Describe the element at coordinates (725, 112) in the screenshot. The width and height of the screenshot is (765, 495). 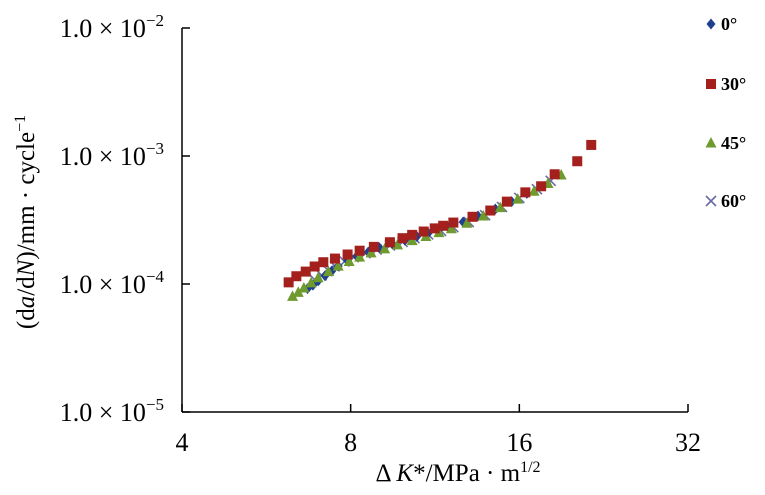
I see `legend: 0° 30° 45° 60°` at that location.